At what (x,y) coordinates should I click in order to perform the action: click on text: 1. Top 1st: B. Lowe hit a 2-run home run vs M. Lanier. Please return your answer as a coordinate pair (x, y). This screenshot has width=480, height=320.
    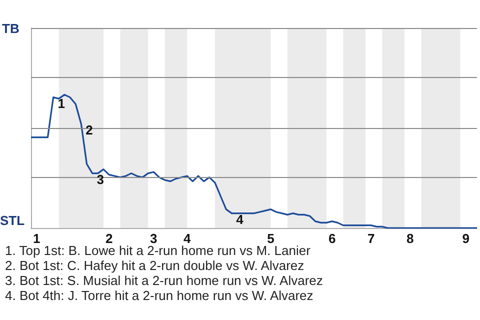
    Looking at the image, I should click on (158, 250).